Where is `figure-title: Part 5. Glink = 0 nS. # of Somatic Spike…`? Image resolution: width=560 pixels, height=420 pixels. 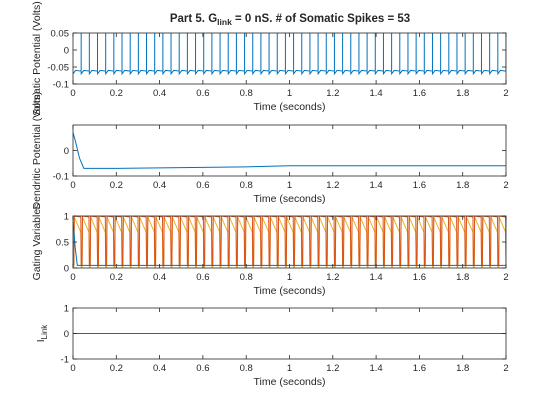 figure-title: Part 5. Glink = 0 nS. # of Somatic Spike… is located at coordinates (290, 20).